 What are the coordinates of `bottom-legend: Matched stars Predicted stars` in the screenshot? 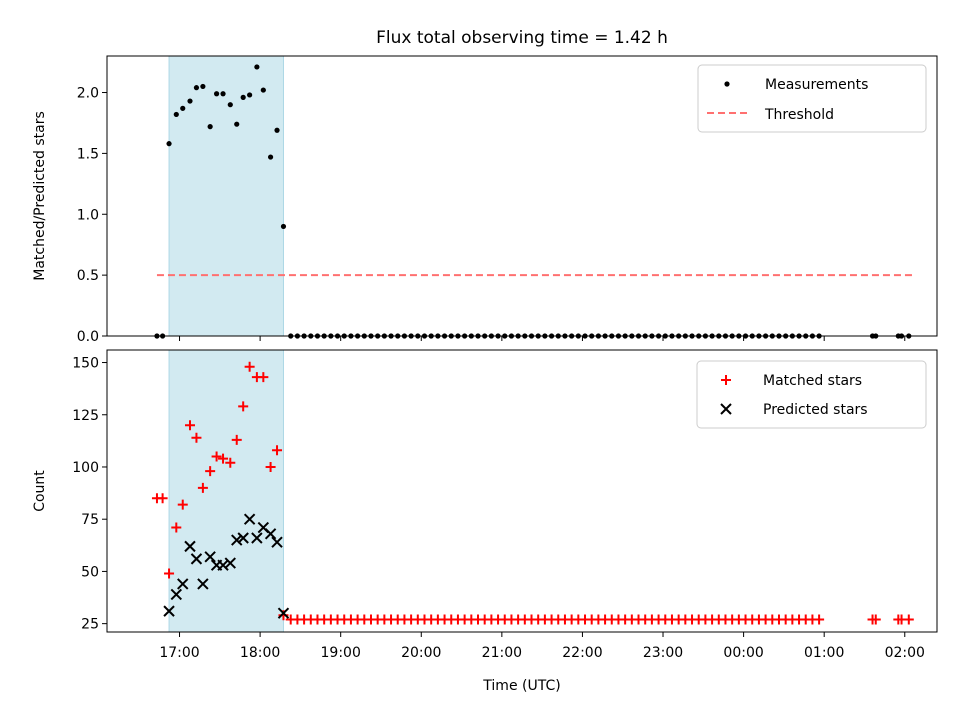 It's located at (811, 394).